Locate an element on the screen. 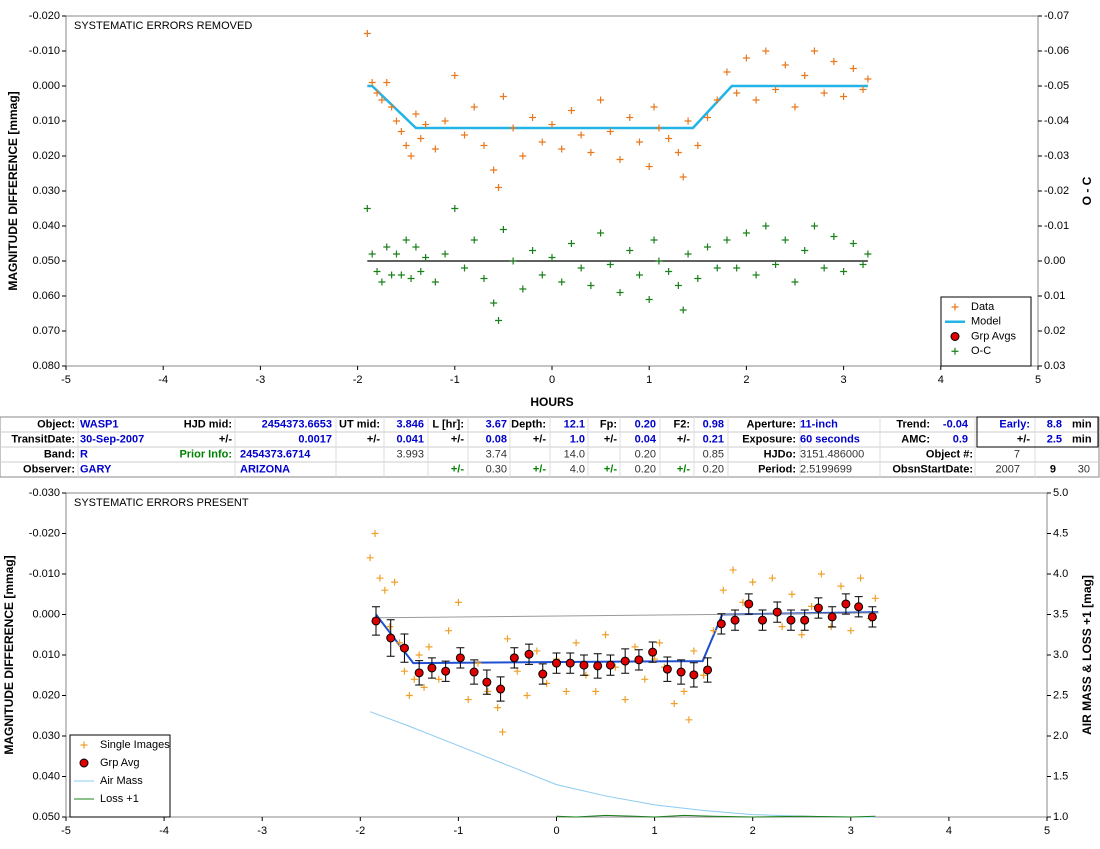  y-tick-label: 0.000 is located at coordinates (46, 614).